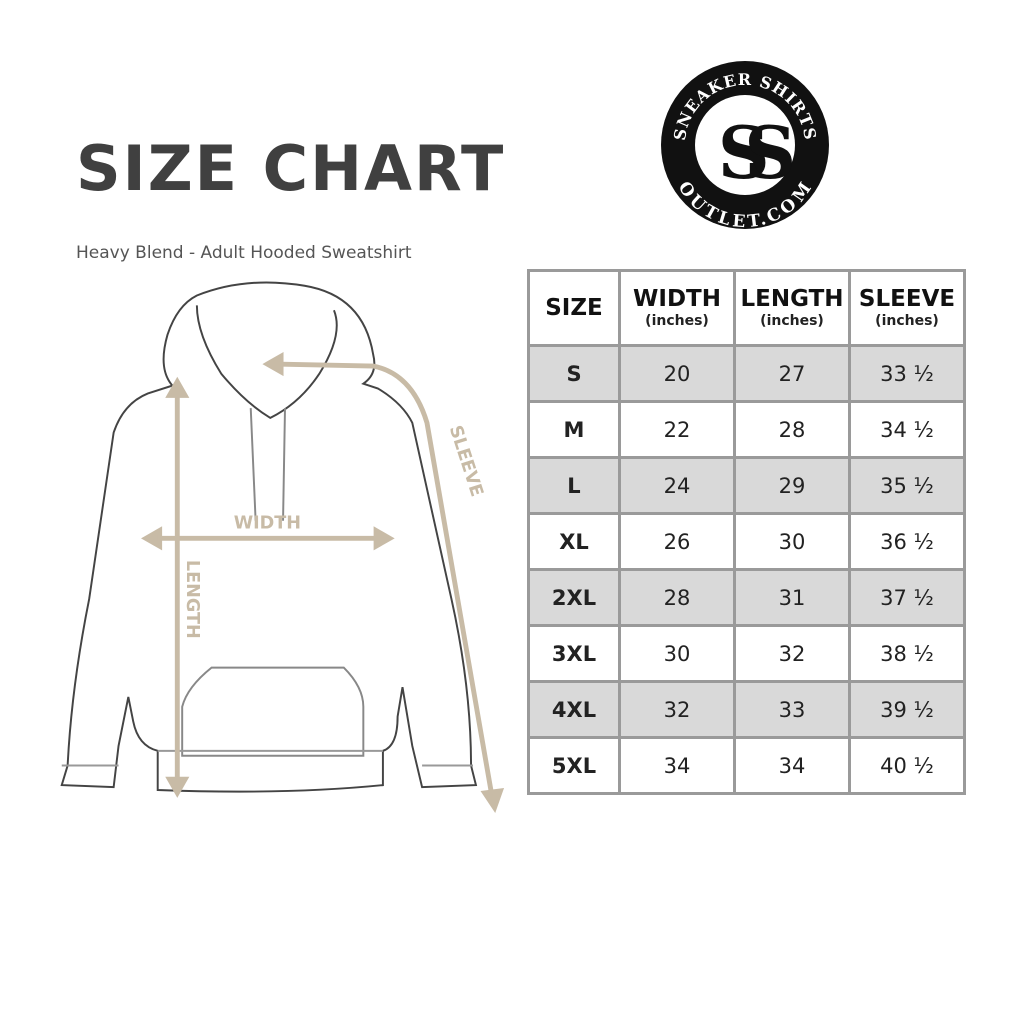 This screenshot has height=1024, width=1024. What do you see at coordinates (907, 765) in the screenshot?
I see `sleeve-cell: 40 ½` at bounding box center [907, 765].